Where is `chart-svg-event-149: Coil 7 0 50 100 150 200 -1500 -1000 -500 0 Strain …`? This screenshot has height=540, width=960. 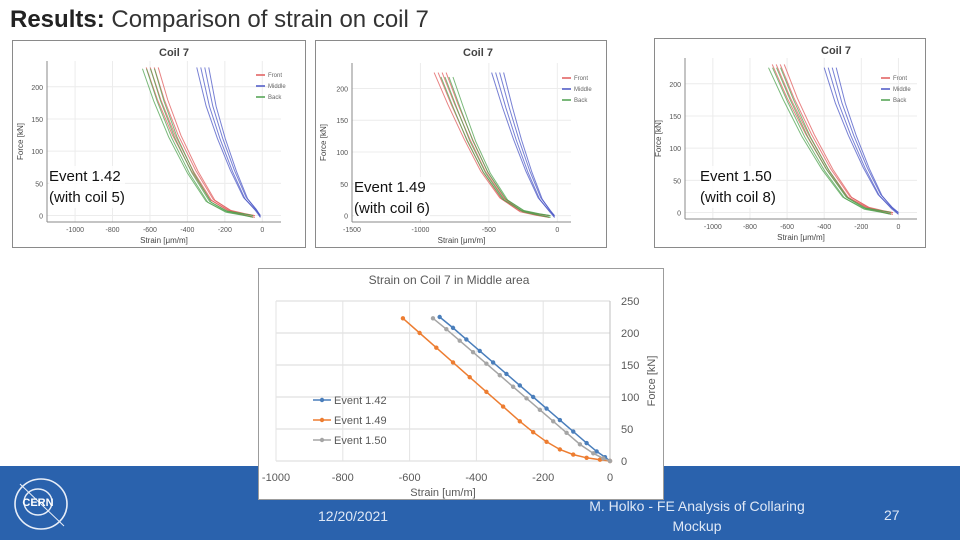
chart-svg-event-149: Coil 7 0 50 100 150 200 -1500 -1000 -500 0 Strain … is located at coordinates (455, 146).